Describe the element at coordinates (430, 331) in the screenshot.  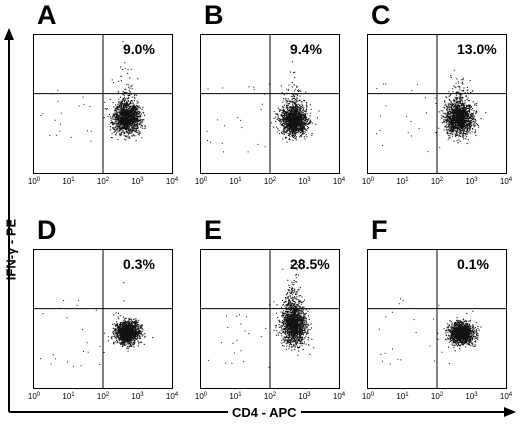
I see `event-dots-f` at that location.